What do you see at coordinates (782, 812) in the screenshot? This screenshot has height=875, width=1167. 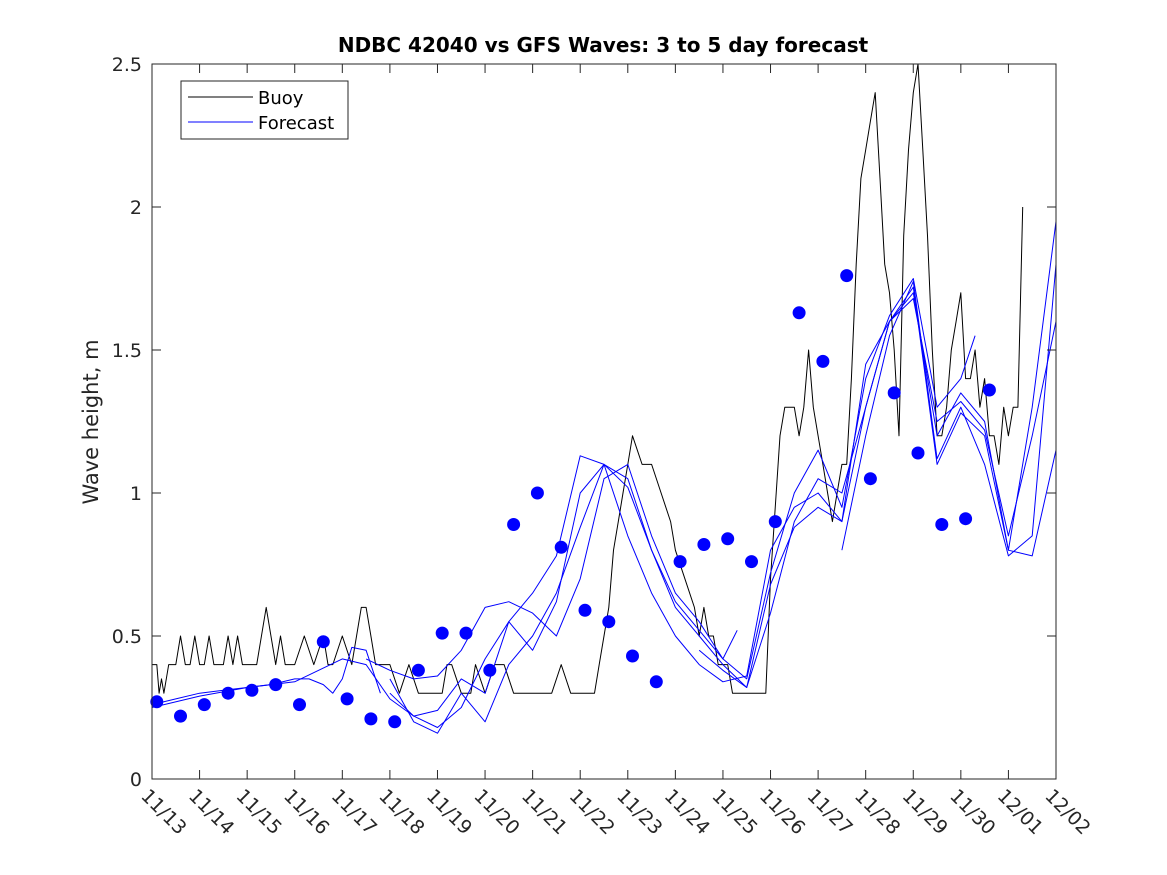 I see `x-tick-label: 11/26` at bounding box center [782, 812].